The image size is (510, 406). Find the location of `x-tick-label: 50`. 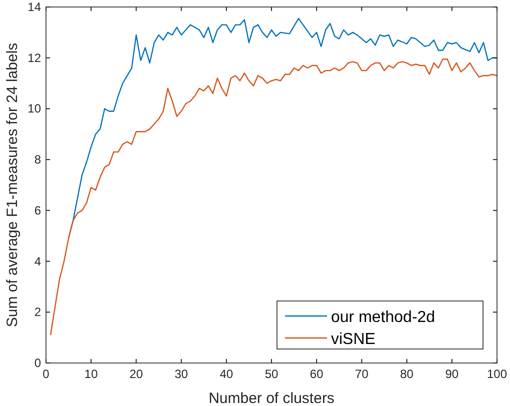

x-tick-label: 50 is located at coordinates (271, 374).